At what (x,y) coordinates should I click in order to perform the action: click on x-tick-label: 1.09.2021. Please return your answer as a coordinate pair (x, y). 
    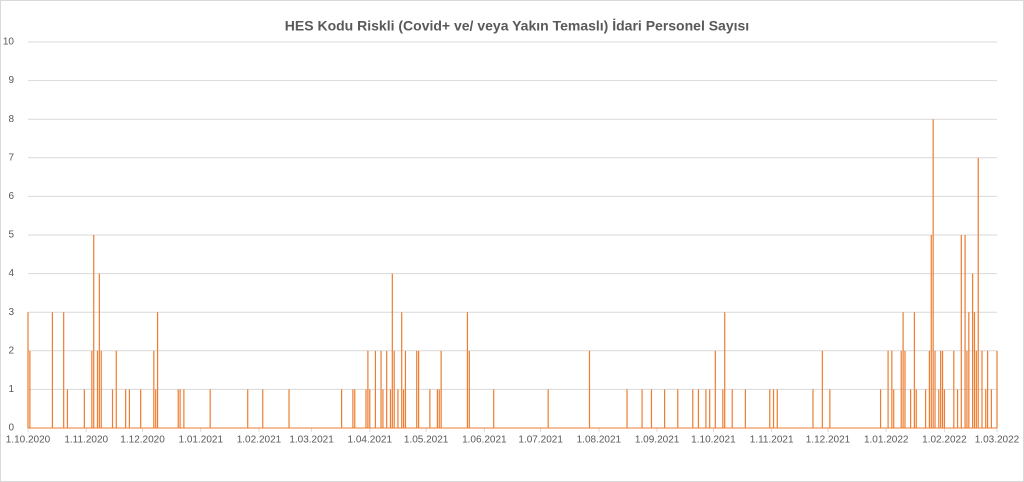
    Looking at the image, I should click on (657, 440).